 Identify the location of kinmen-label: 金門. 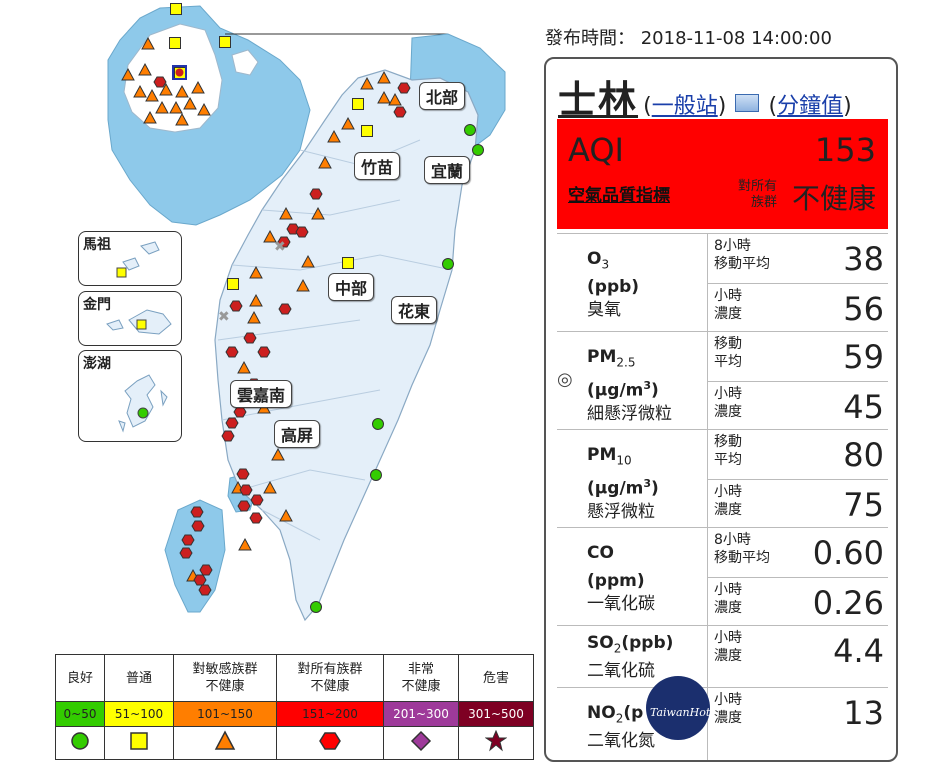
(97, 305).